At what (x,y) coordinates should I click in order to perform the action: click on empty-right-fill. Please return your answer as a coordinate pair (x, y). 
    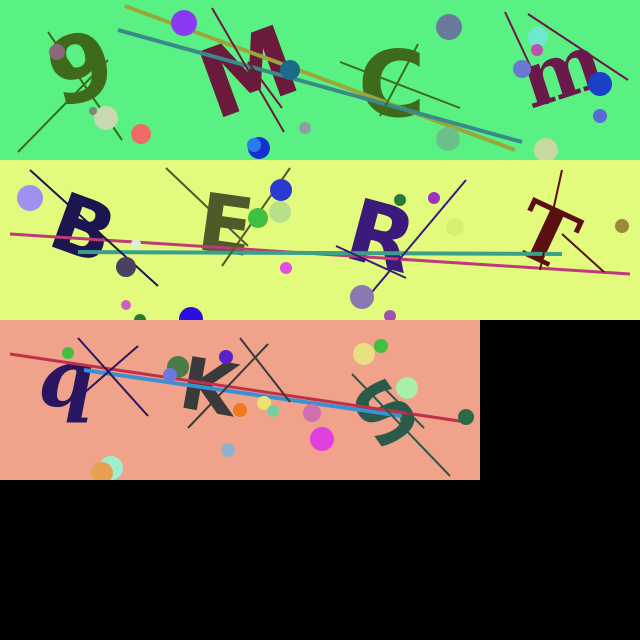
    Looking at the image, I should click on (560, 400).